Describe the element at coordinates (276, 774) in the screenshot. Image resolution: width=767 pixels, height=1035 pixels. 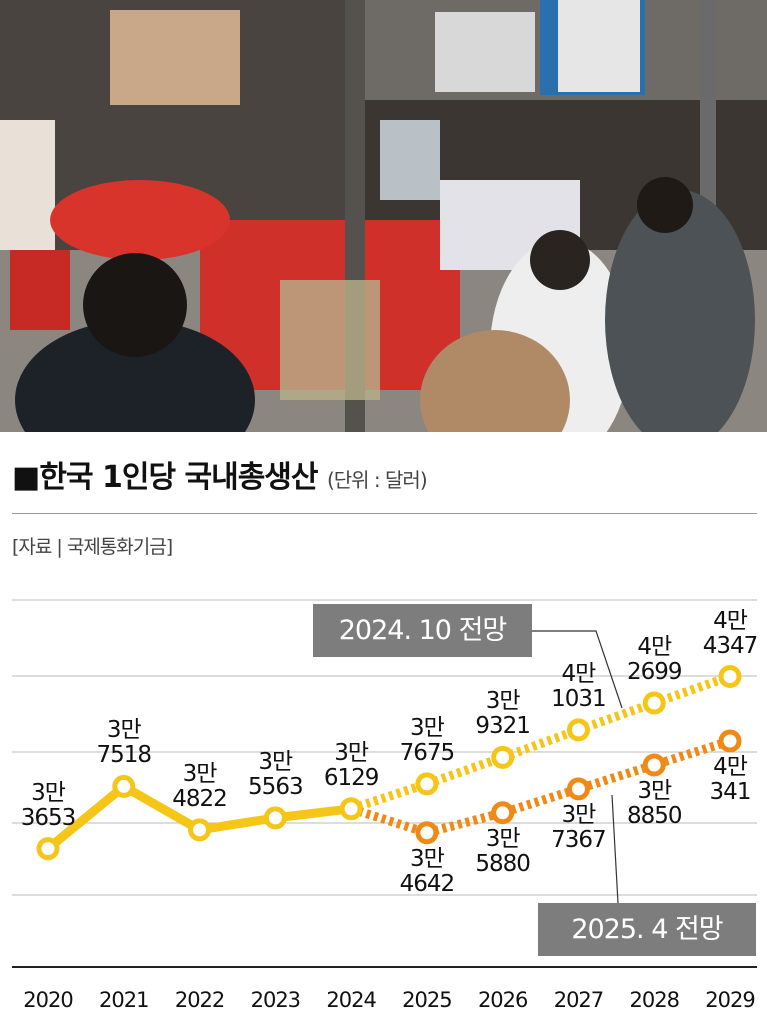
I see `data-label: 3만 5563` at that location.